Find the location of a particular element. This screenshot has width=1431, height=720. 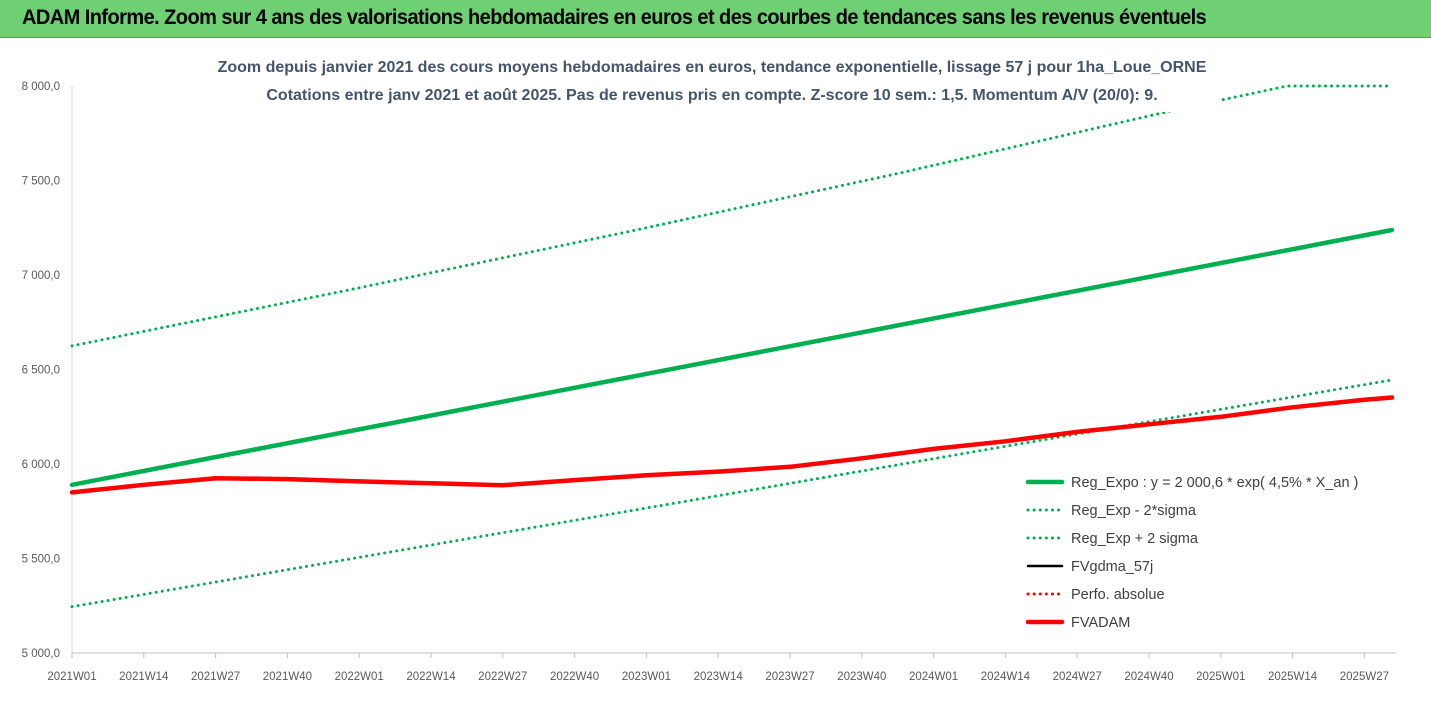

x-tick-label: 2021W27 is located at coordinates (215, 677).